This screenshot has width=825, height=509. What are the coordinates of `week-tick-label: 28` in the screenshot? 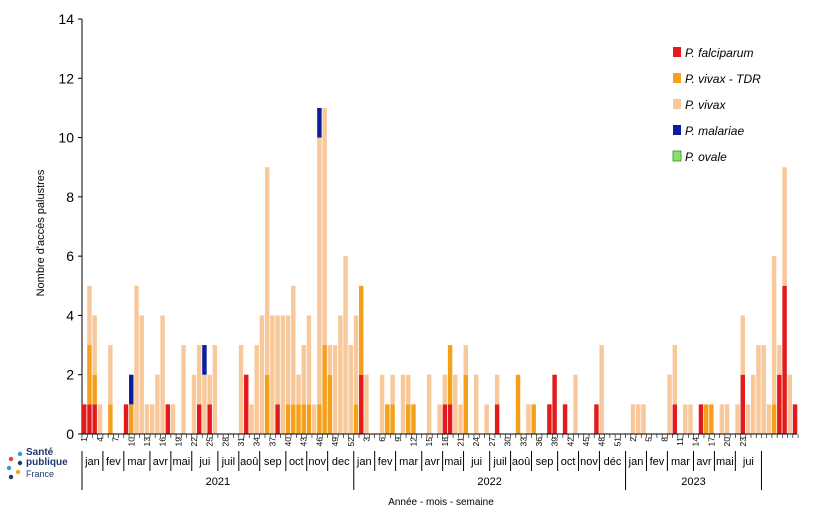 It's located at (225, 442).